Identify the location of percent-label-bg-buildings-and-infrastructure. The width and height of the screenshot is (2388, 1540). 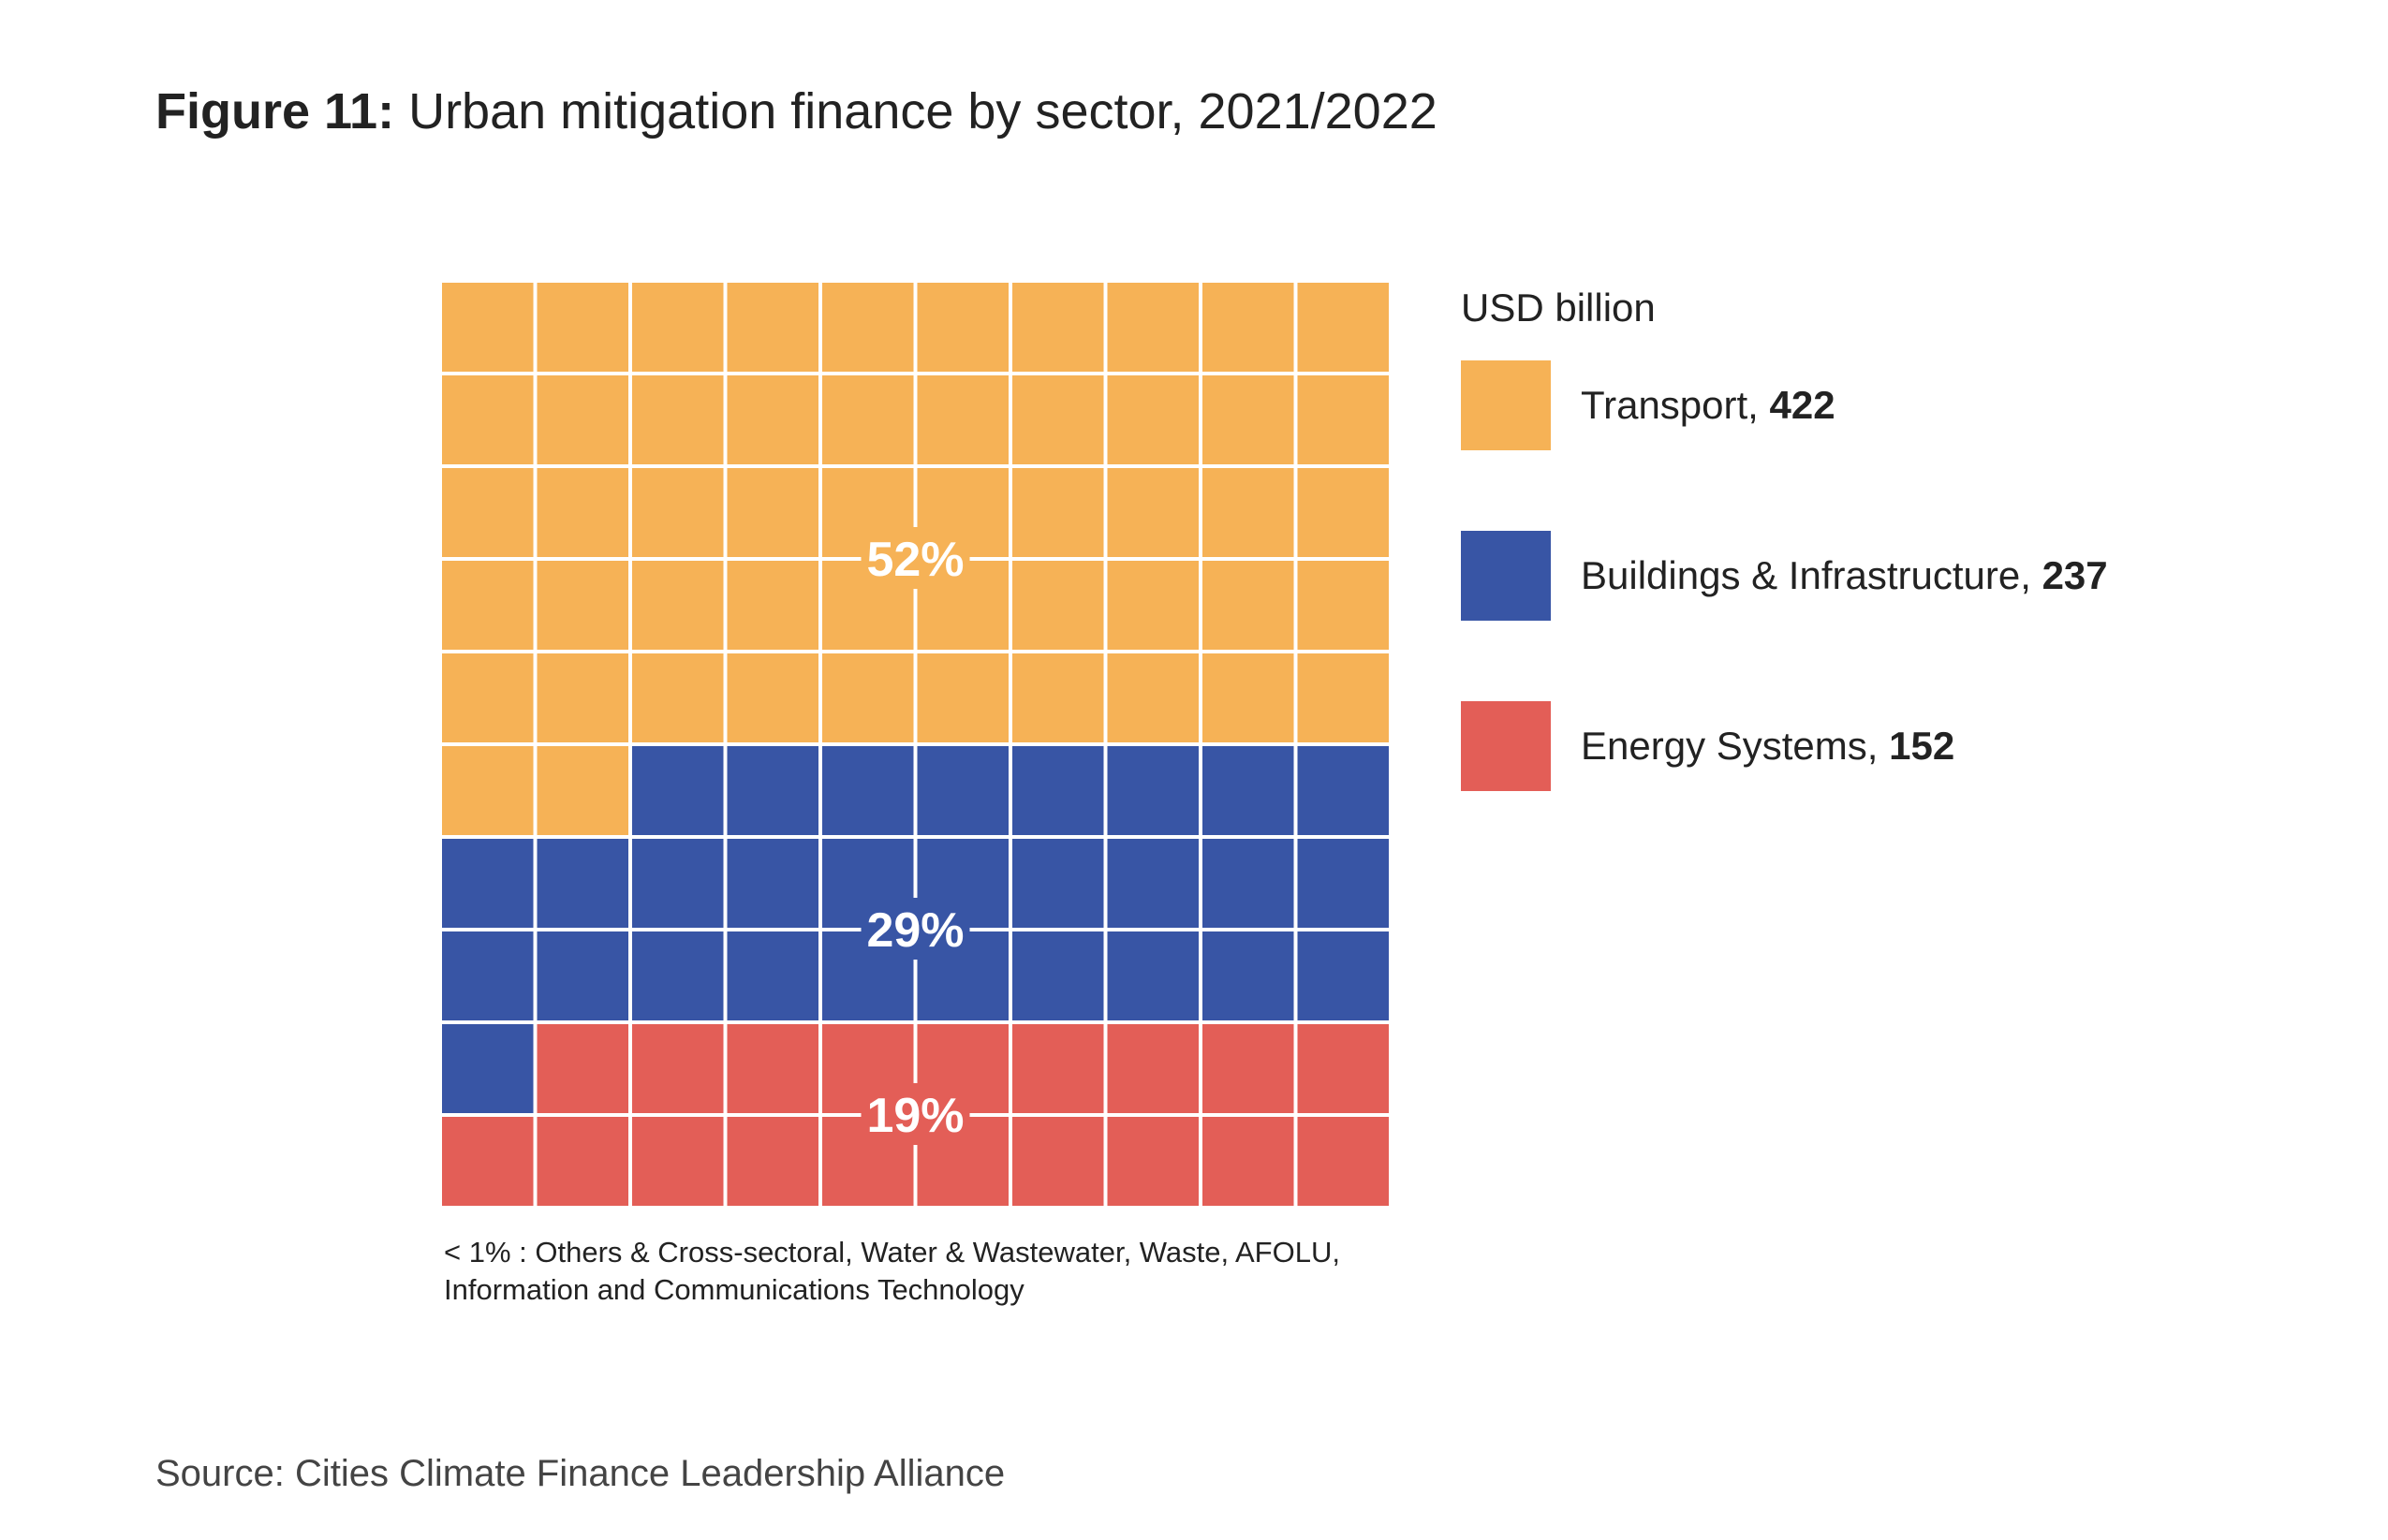
(915, 929).